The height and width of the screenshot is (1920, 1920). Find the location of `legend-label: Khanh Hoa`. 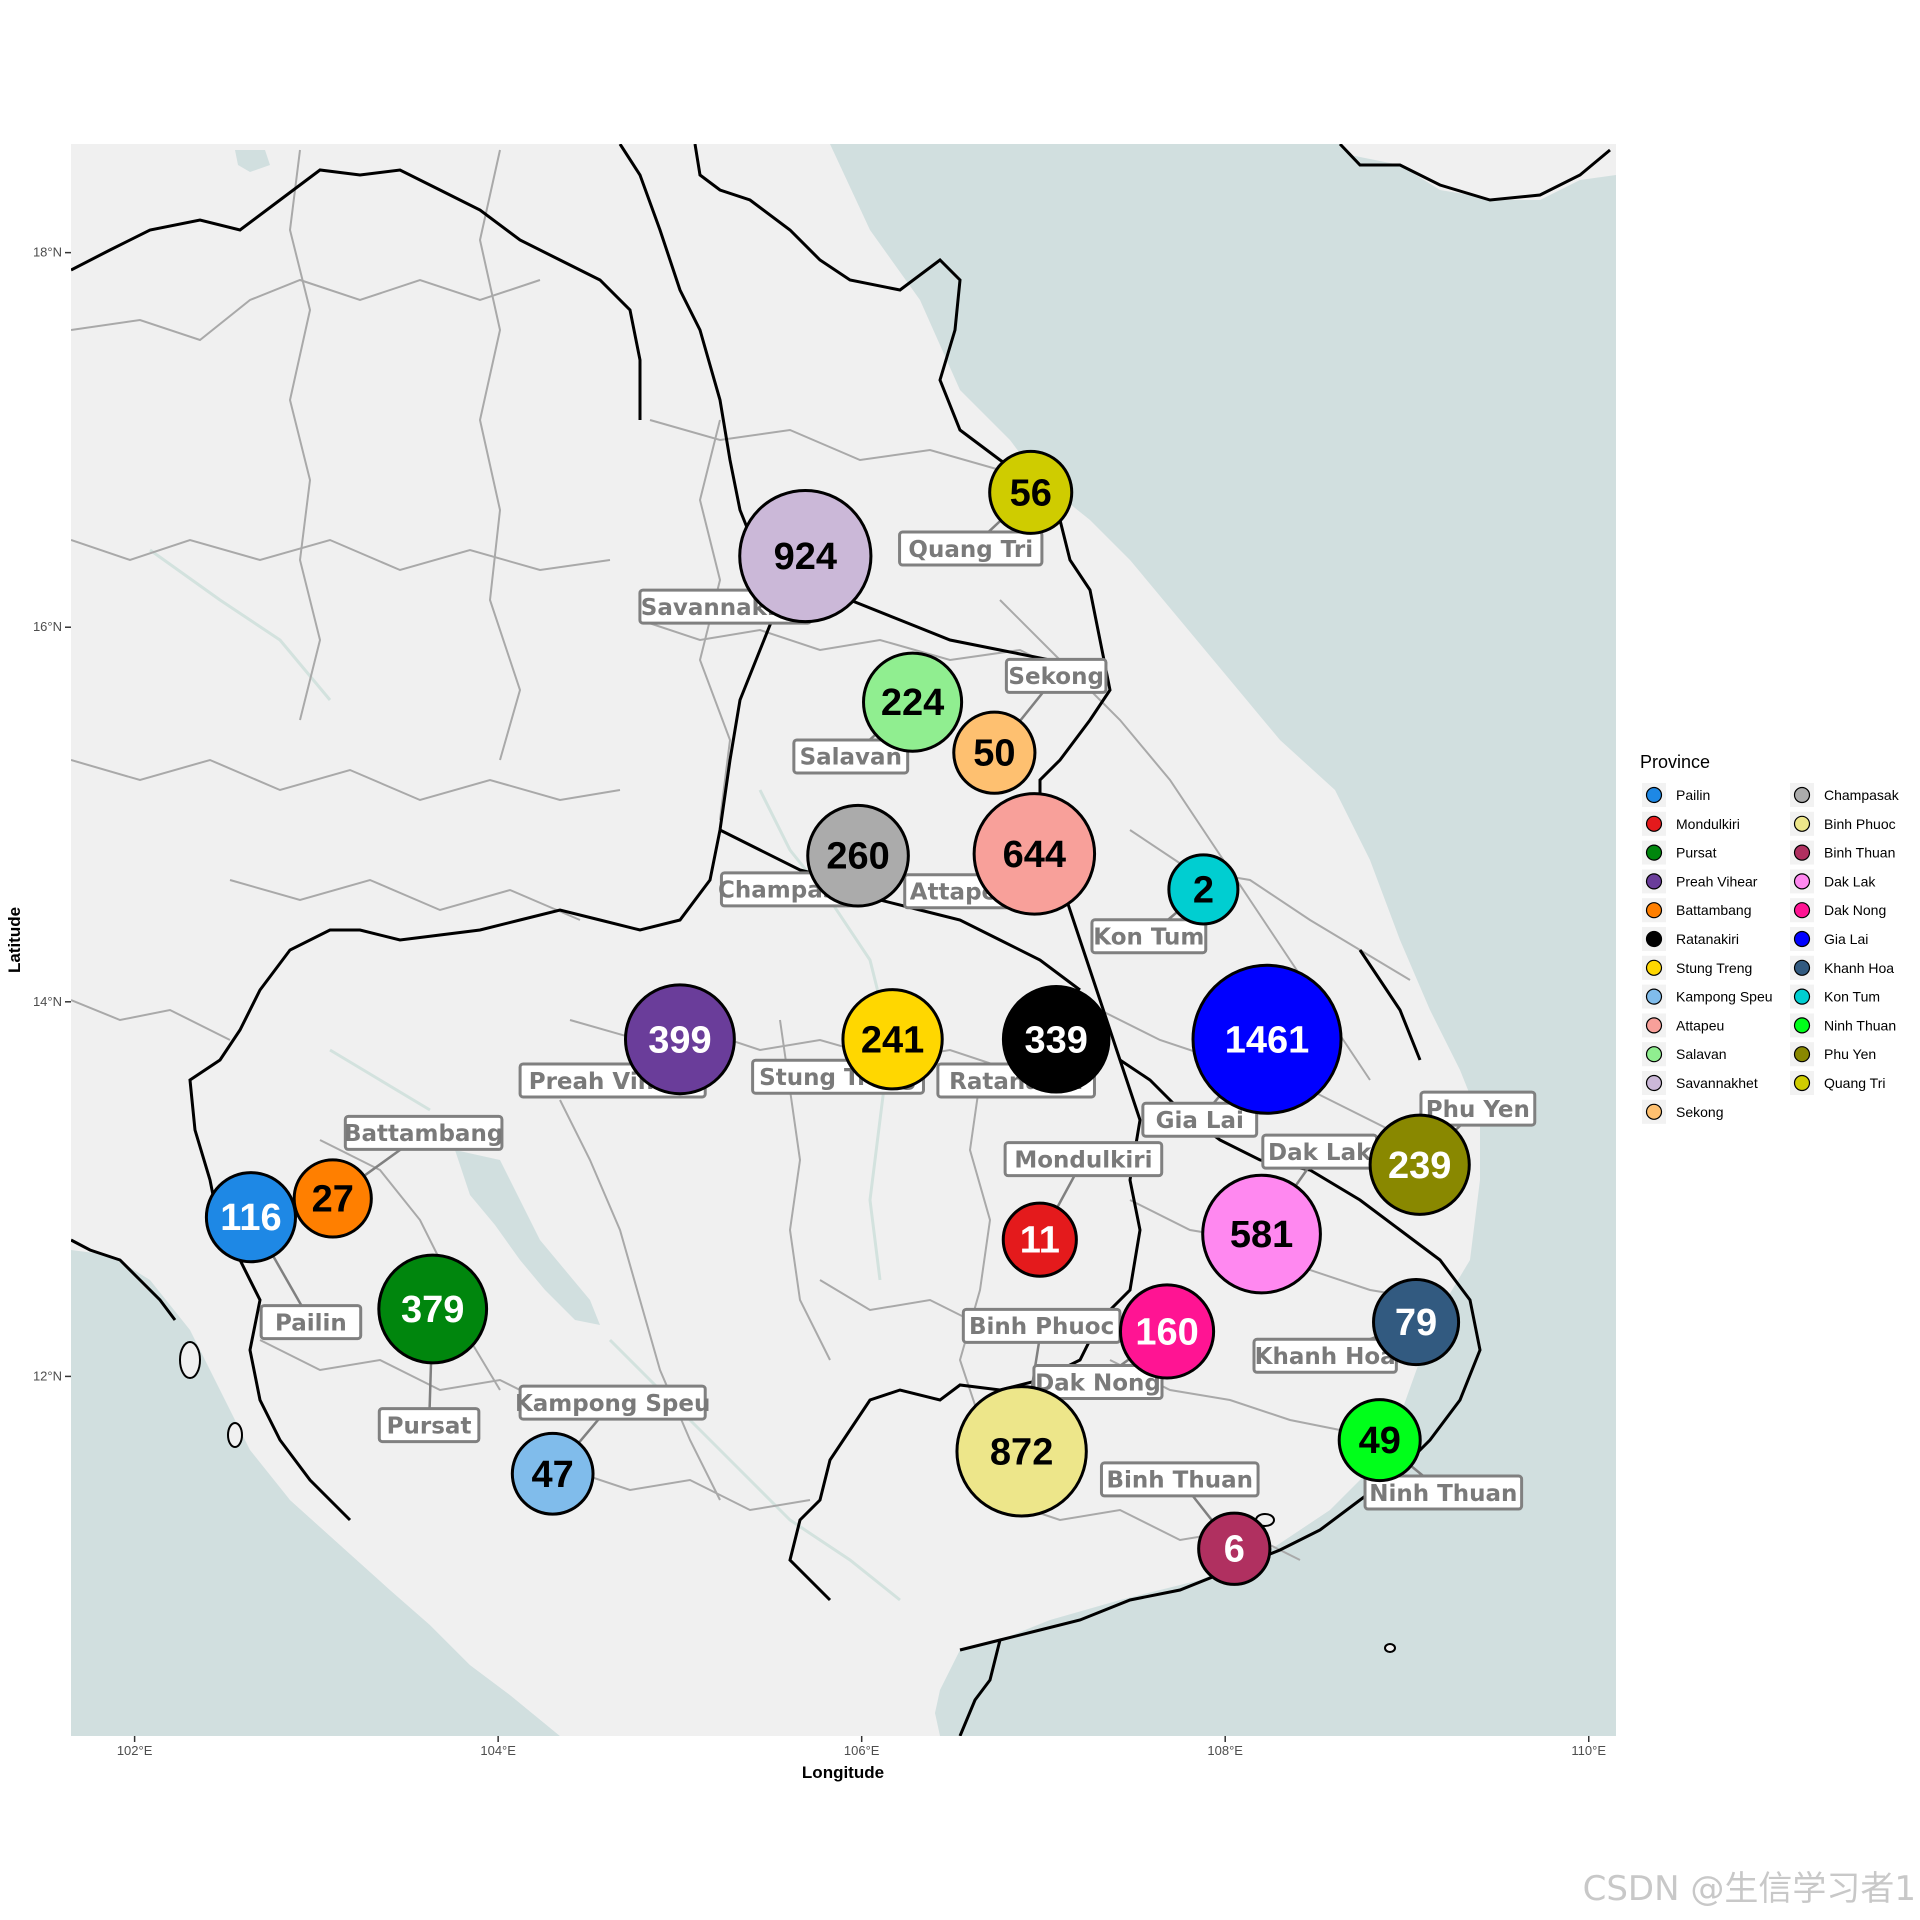

legend-label: Khanh Hoa is located at coordinates (1859, 968).